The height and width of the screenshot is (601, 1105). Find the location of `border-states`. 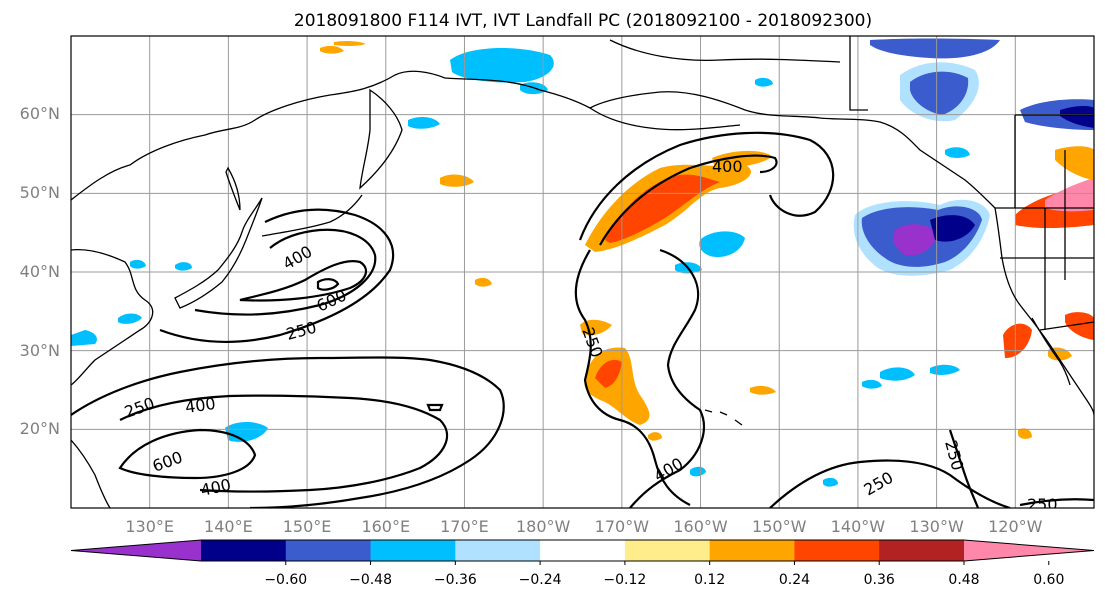

border-states is located at coordinates (1047, 222).